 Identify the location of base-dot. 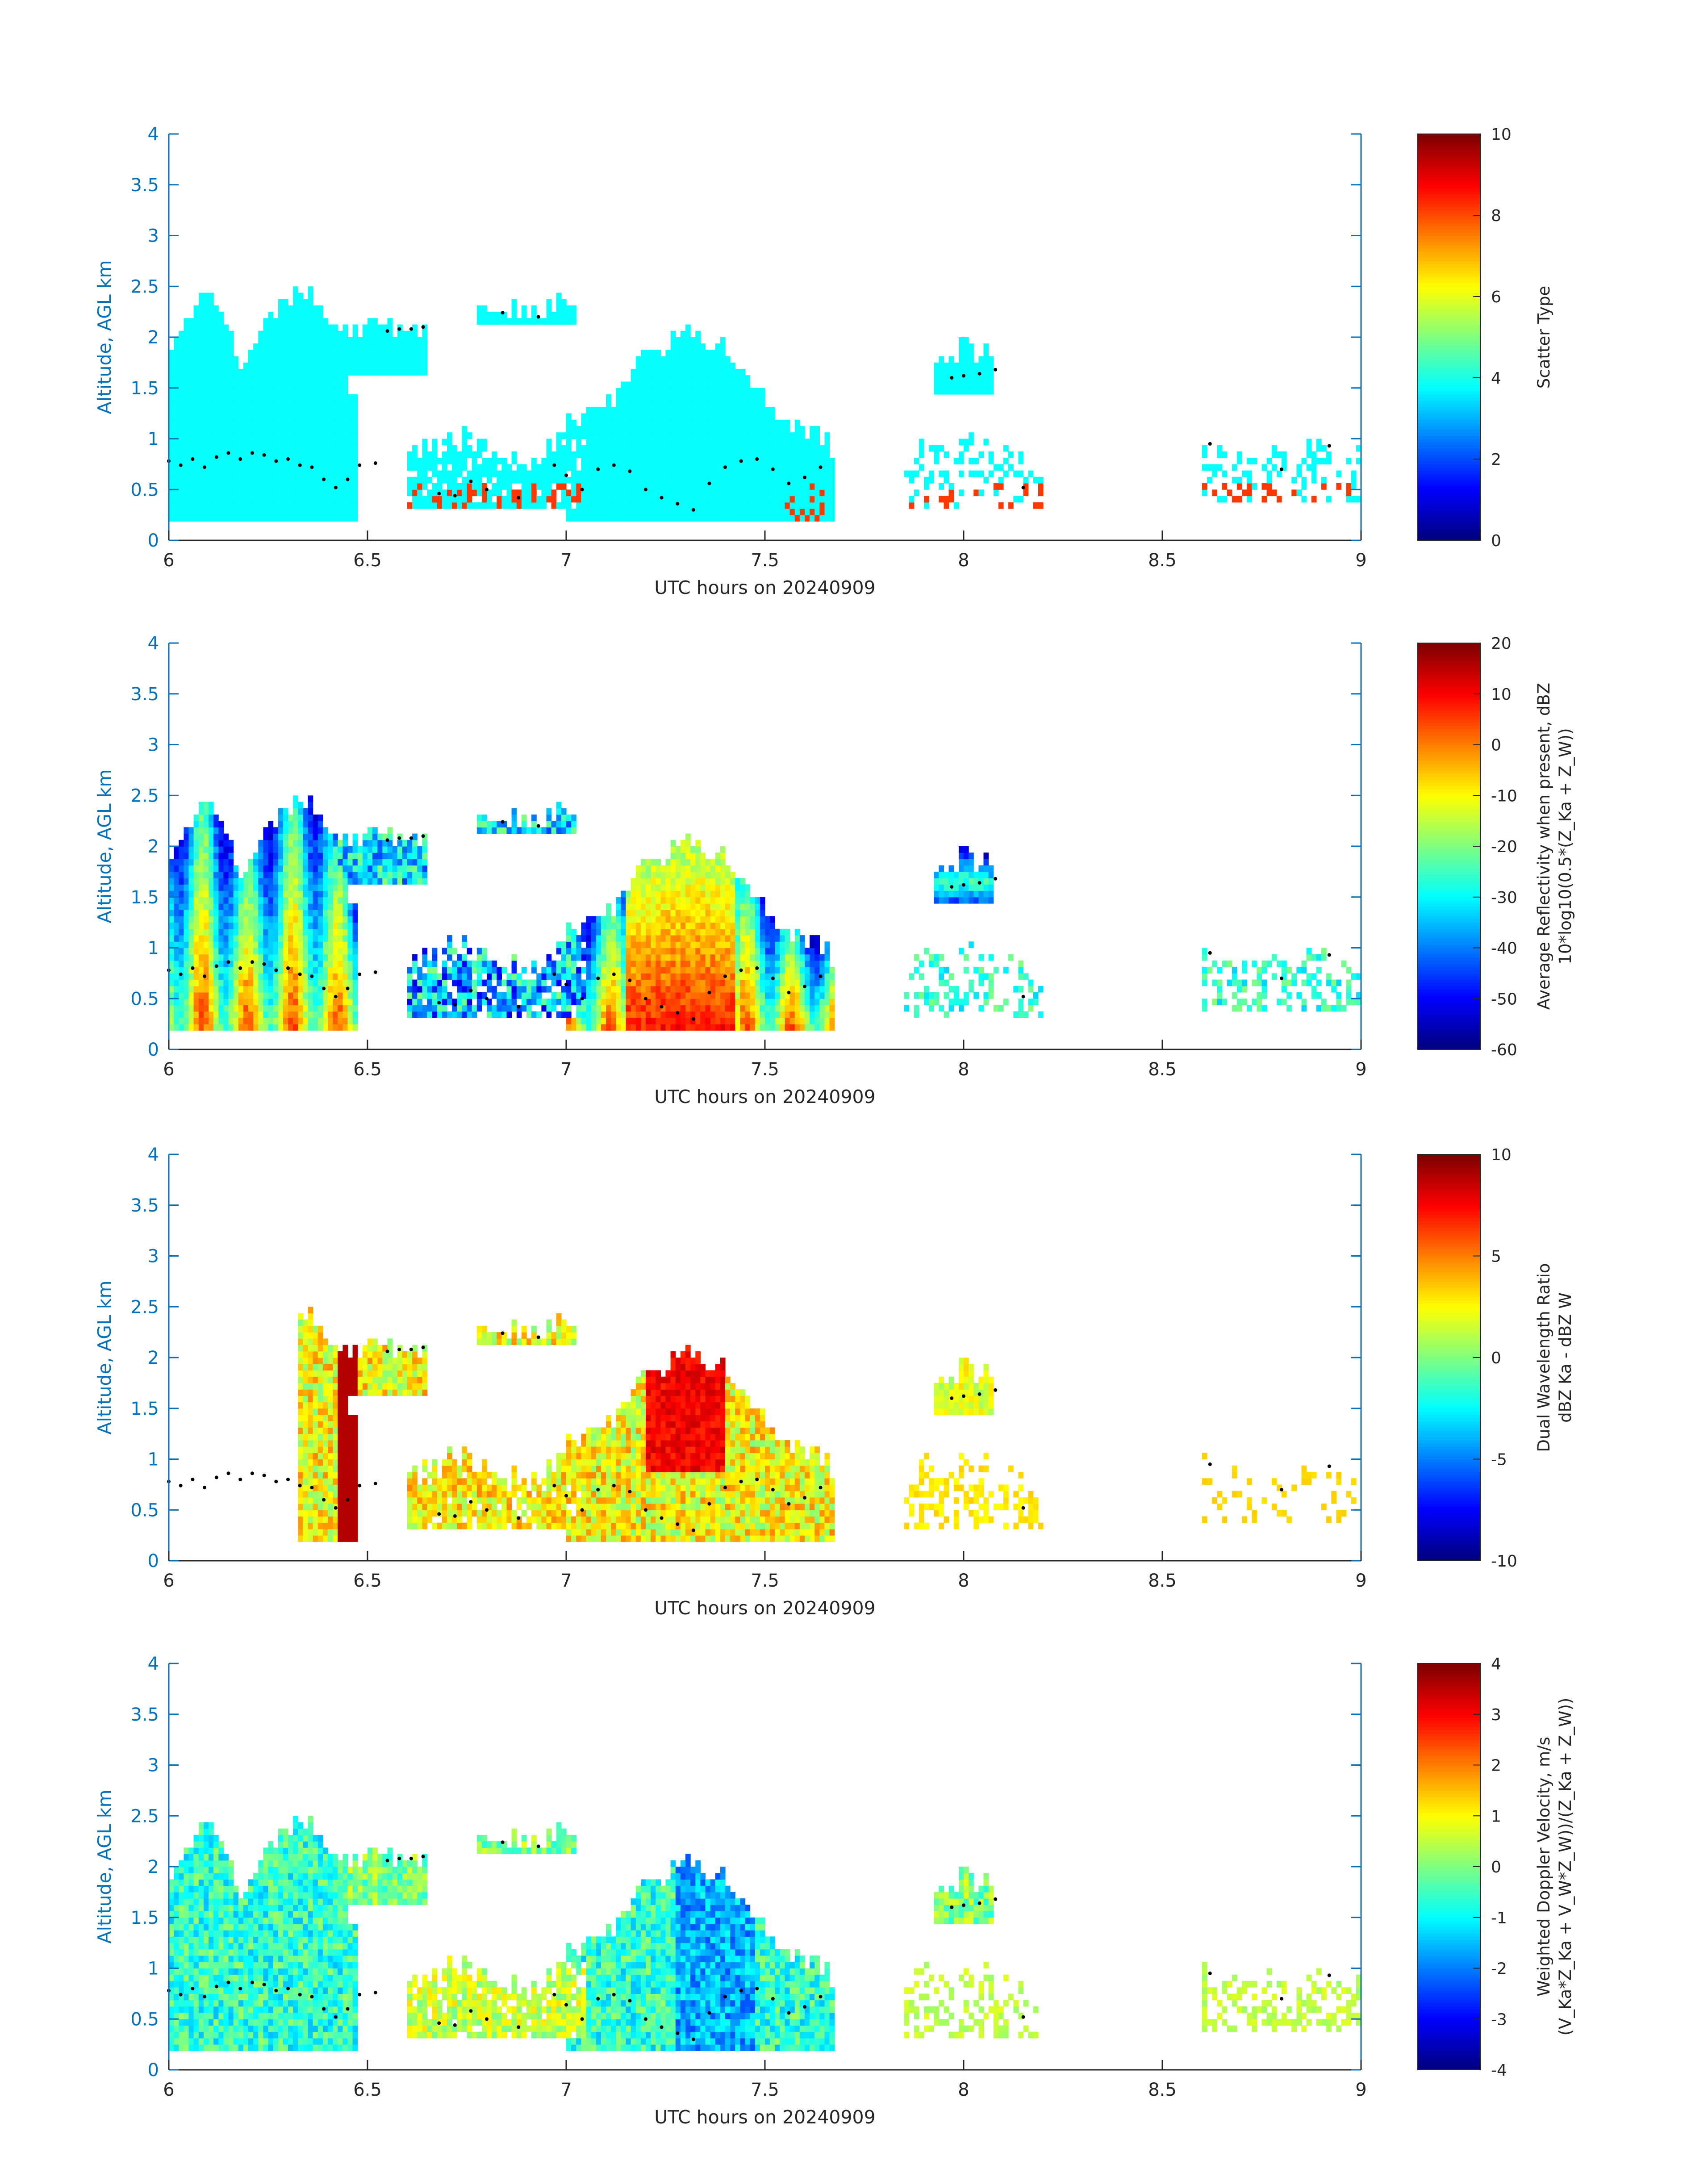
(336, 487).